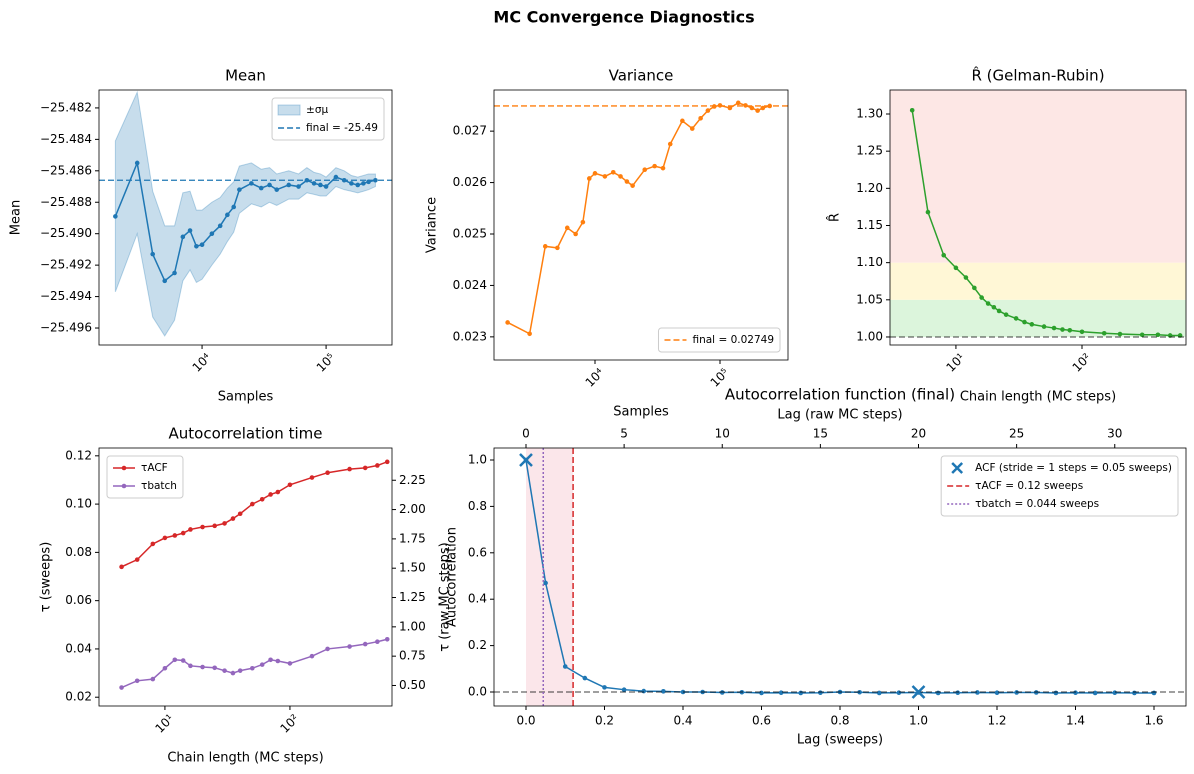 Image resolution: width=1194 pixels, height=774 pixels. Describe the element at coordinates (412, 509) in the screenshot. I see `y2-tick-label: 2.00` at that location.